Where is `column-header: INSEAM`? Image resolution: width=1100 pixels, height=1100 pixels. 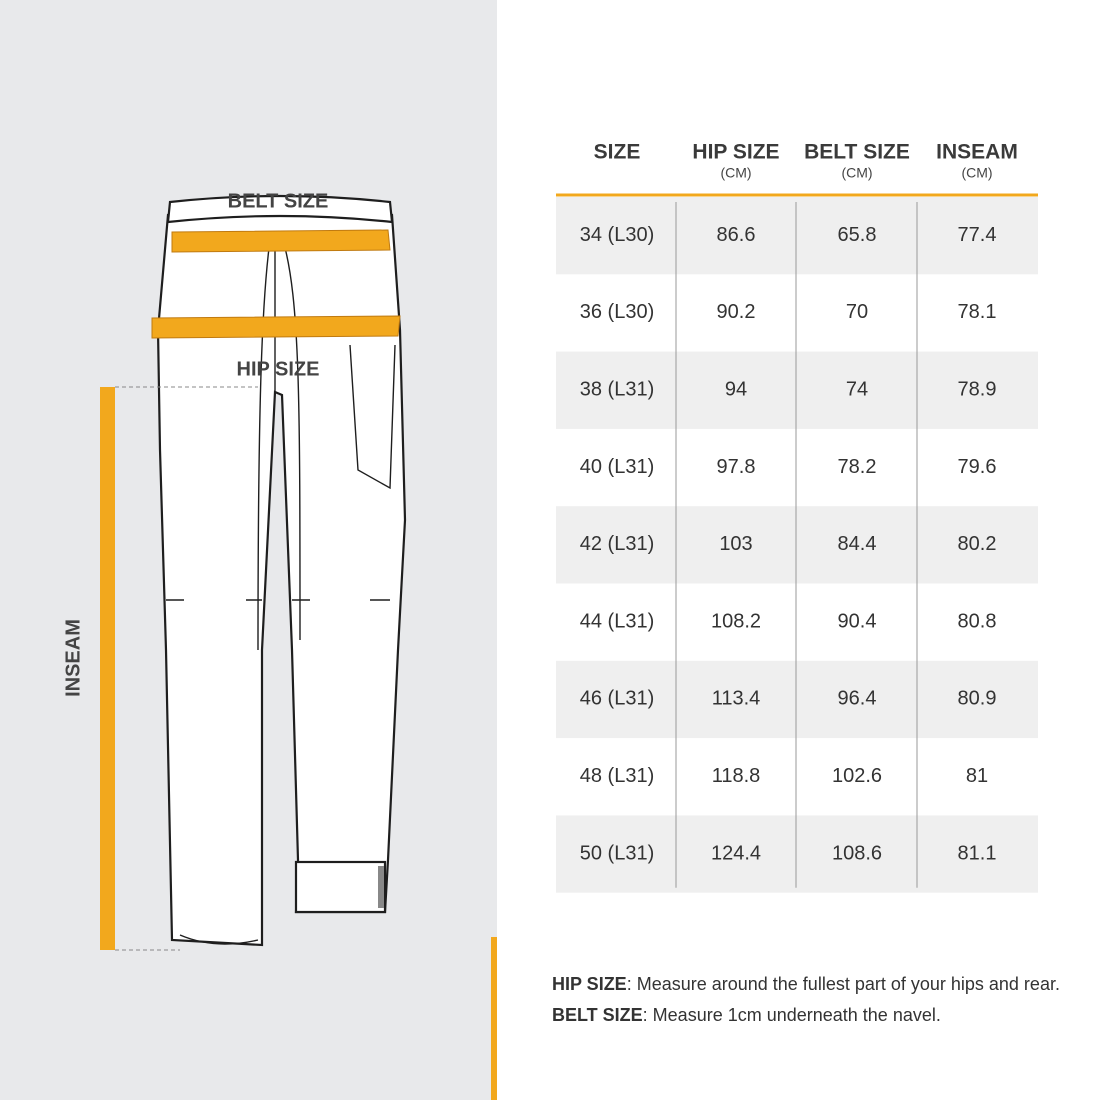
column-header: INSEAM is located at coordinates (977, 152).